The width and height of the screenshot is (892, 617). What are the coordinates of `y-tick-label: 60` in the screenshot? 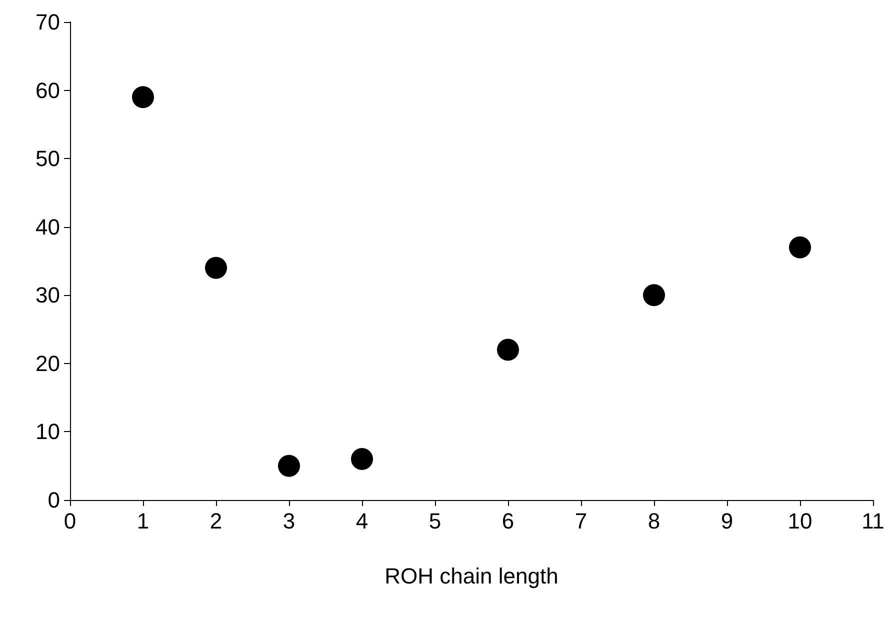 It's located at (48, 90).